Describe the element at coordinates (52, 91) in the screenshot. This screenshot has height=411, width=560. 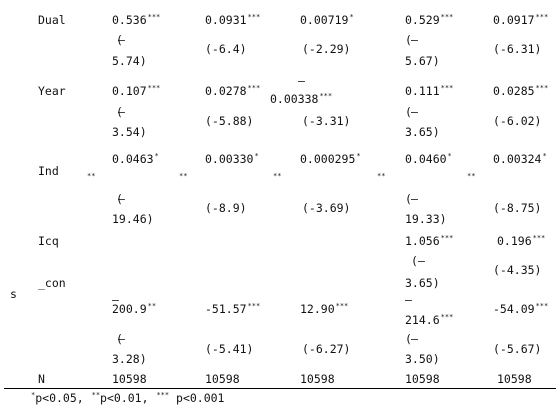
I see `cell-text: Year` at that location.